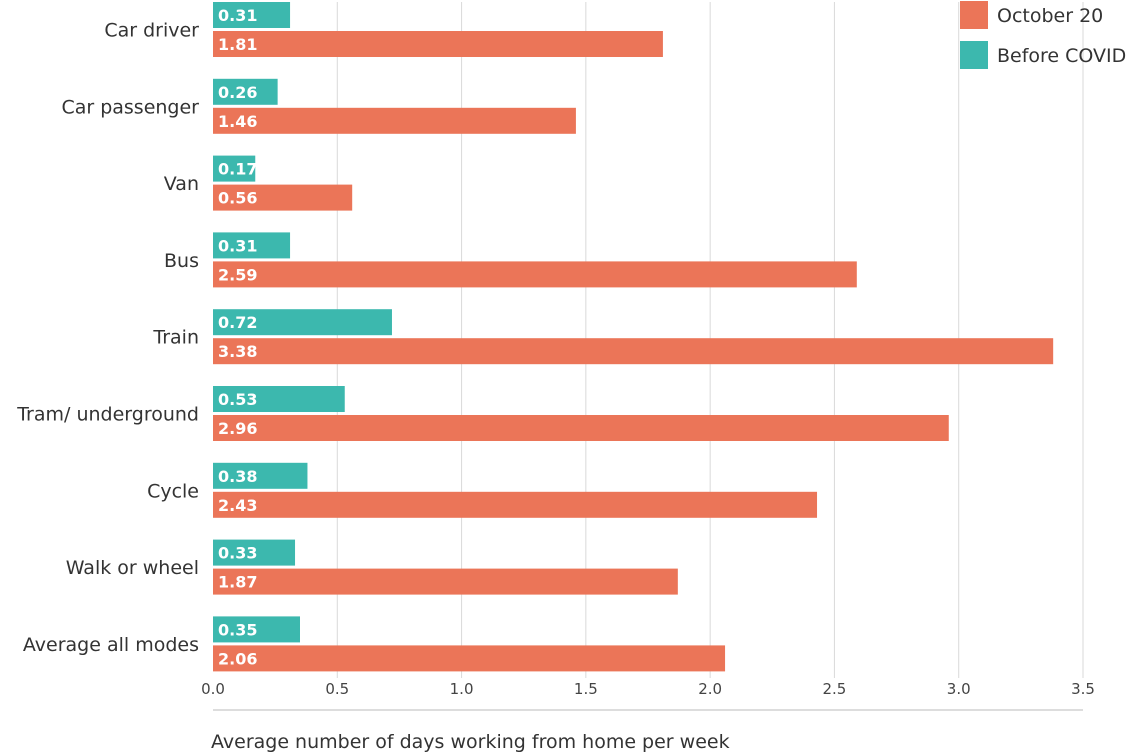 This screenshot has width=1134, height=754. Describe the element at coordinates (132, 568) in the screenshot. I see `category-label: Walk or wheel` at that location.